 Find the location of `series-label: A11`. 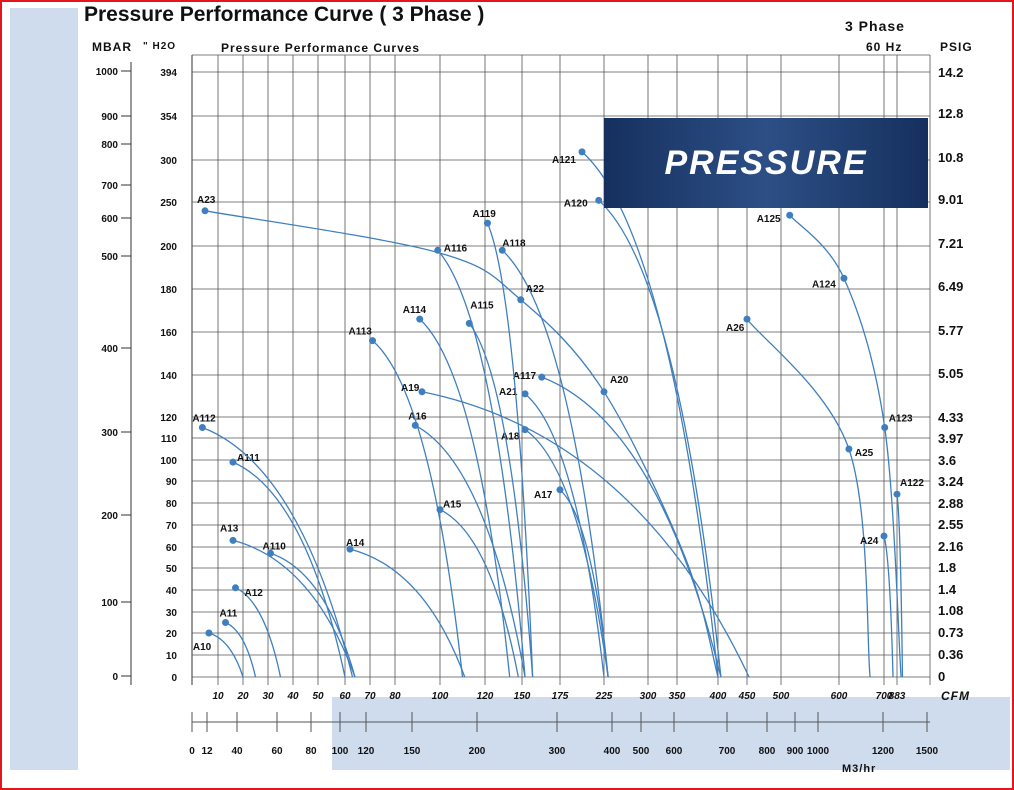

series-label: A11 is located at coordinates (229, 614).